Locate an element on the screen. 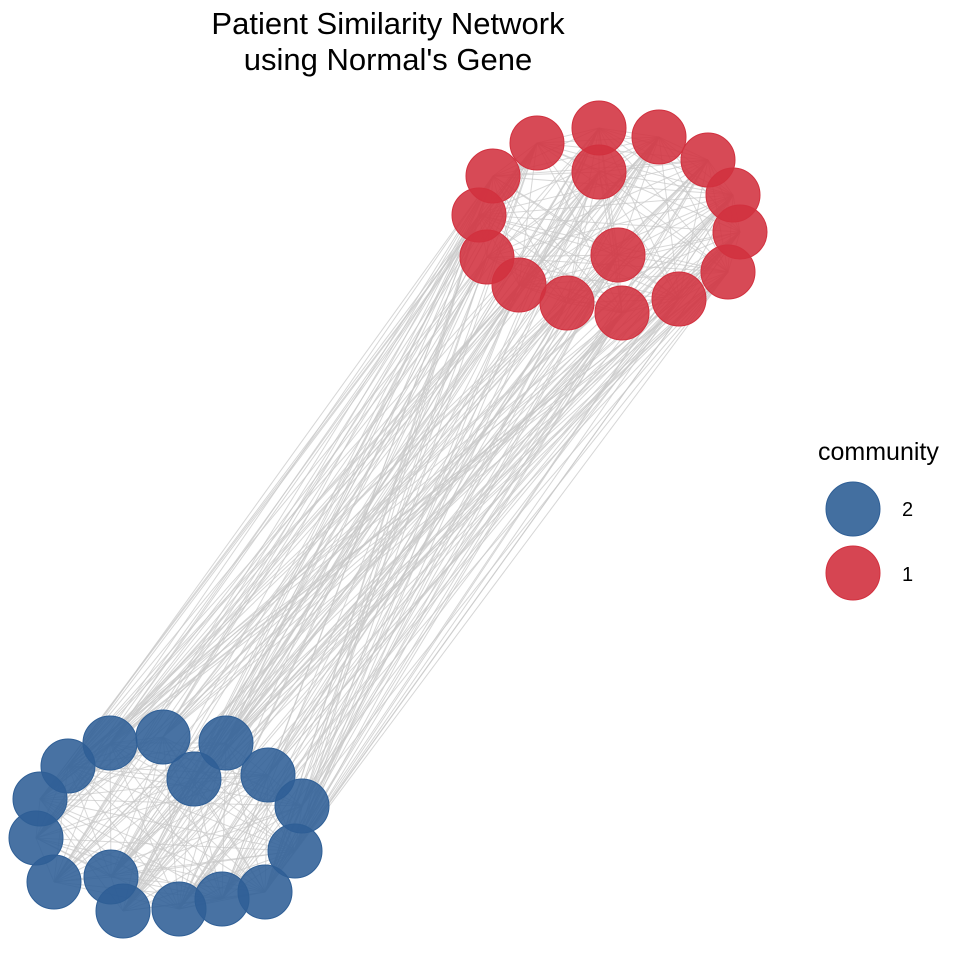 This screenshot has height=956, width=980. legend: community 2 1 is located at coordinates (878, 519).